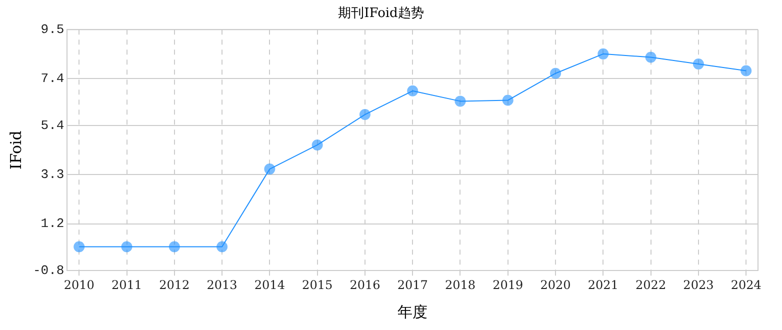 This screenshot has height=330, width=782. What do you see at coordinates (52, 174) in the screenshot?
I see `y-tick-label: 3.3` at bounding box center [52, 174].